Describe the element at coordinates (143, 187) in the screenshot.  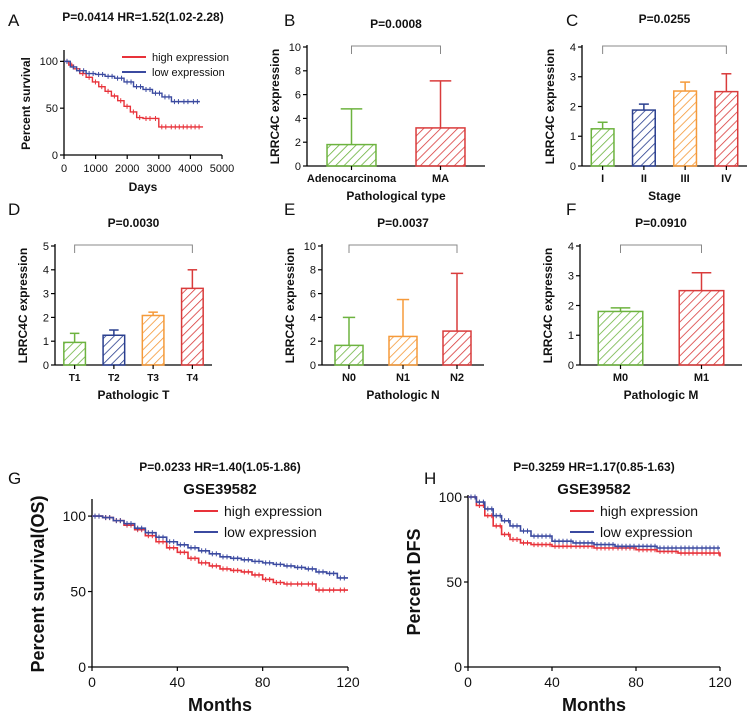
I see `x-axis-title: Days` at that location.